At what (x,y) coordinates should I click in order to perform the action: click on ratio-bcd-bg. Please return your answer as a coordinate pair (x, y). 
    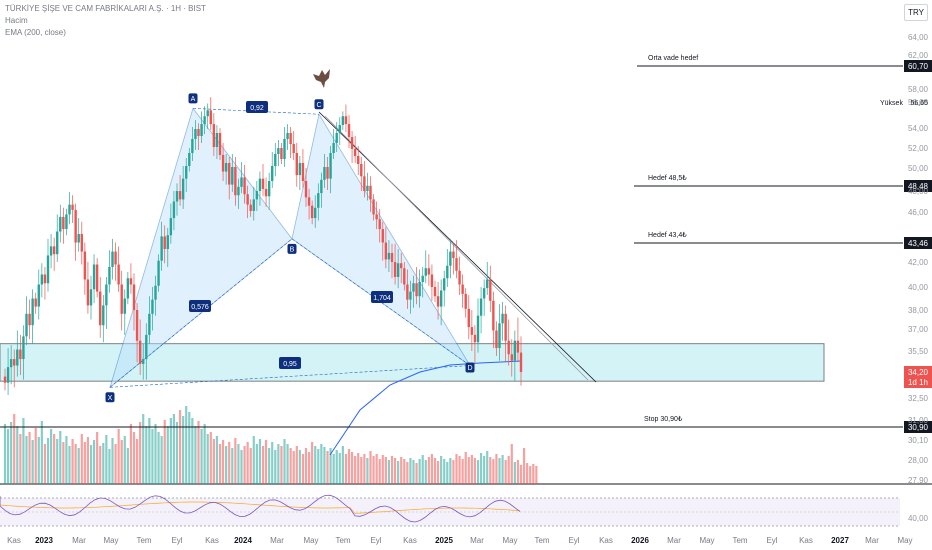
    Looking at the image, I should click on (382, 297).